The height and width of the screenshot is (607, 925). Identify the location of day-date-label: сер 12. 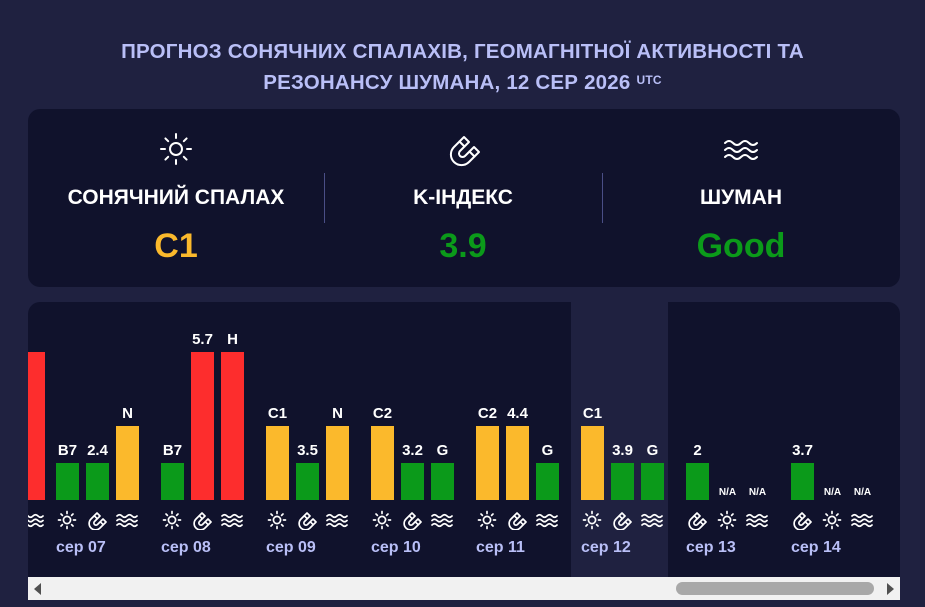
(606, 547).